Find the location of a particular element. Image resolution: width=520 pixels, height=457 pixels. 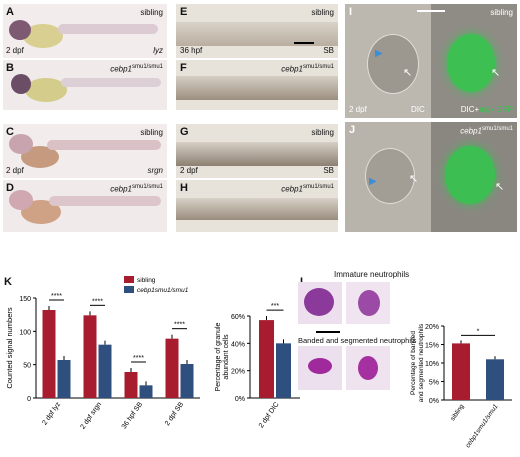

panel-b: B cebp1smu1/smu1 is located at coordinates (85, 85).